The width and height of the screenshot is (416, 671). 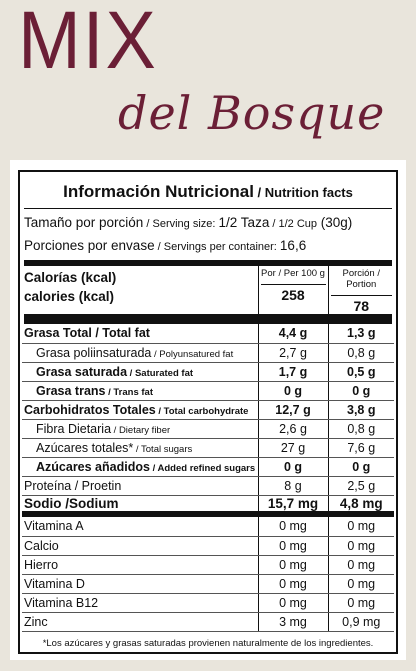 What do you see at coordinates (293, 410) in the screenshot?
I see `value-per-100g: 12,7 g` at bounding box center [293, 410].